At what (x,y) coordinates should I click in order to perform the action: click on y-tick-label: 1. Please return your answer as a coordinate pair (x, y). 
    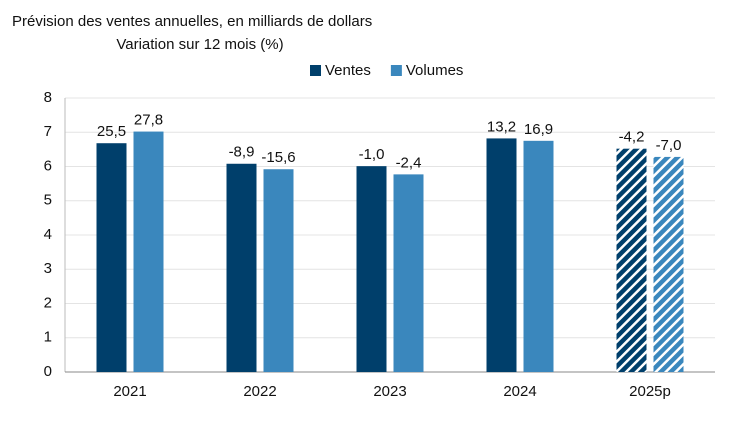
    Looking at the image, I should click on (48, 337).